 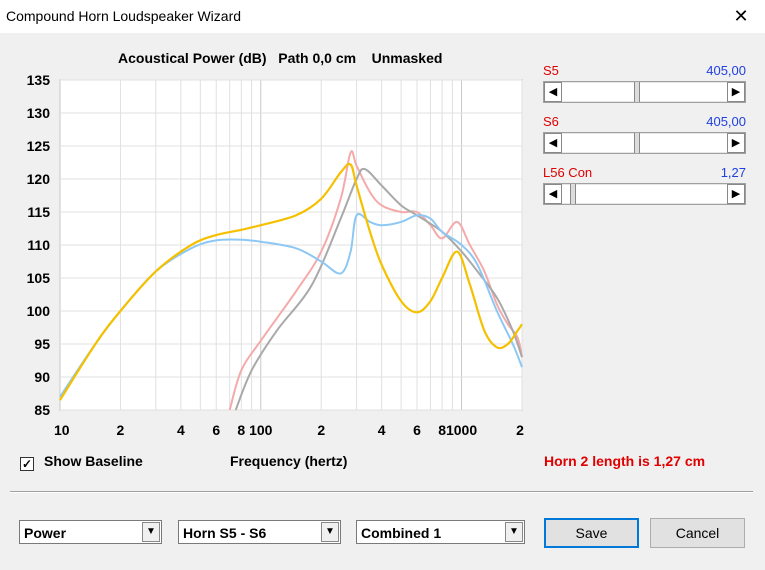 I want to click on horn-select: Horn S5 - S6 ▼, so click(x=259, y=532).